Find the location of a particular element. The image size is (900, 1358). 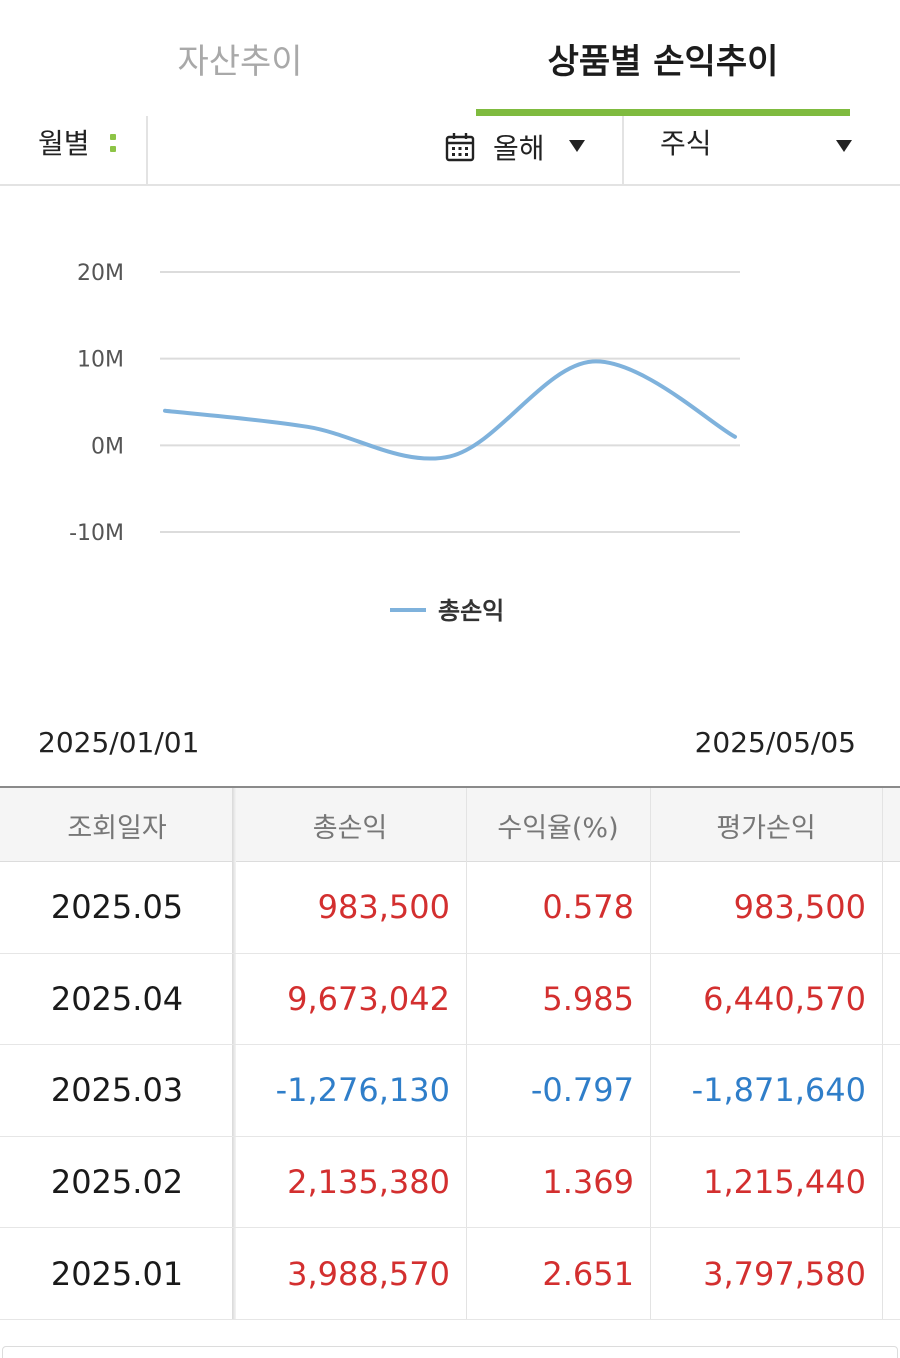

header-total-pnl: 총손익 is located at coordinates (350, 828).